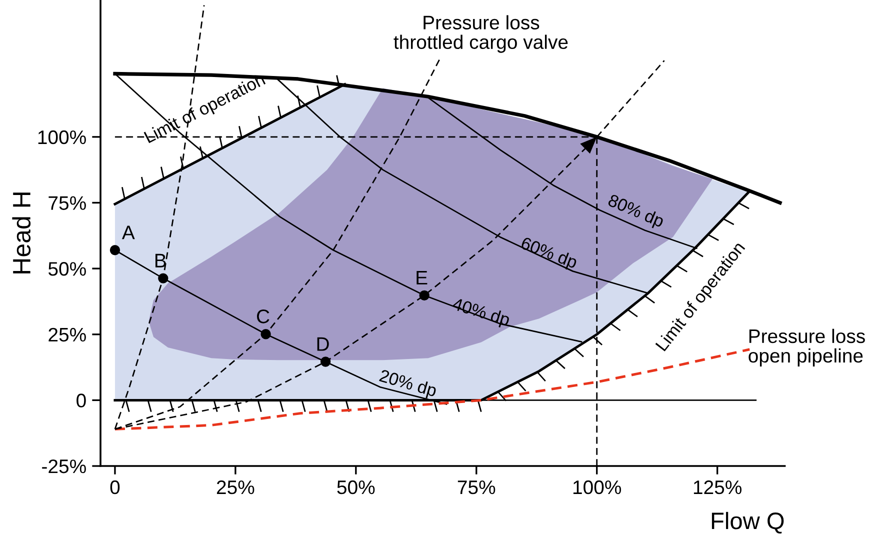 The height and width of the screenshot is (538, 891). What do you see at coordinates (81, 401) in the screenshot?
I see `y-tick-label: 0` at bounding box center [81, 401].